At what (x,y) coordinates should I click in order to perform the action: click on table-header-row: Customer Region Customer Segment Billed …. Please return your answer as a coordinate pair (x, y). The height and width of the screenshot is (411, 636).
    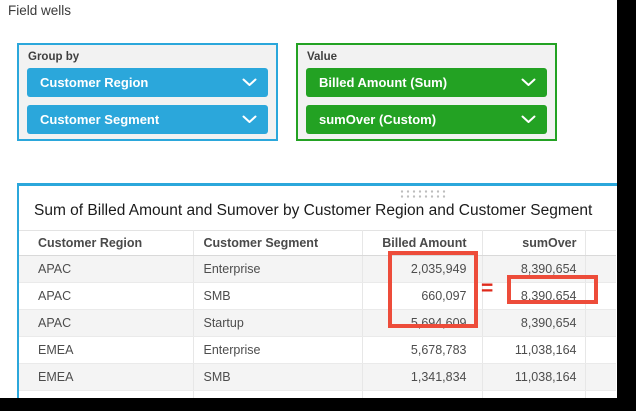
    Looking at the image, I should click on (317, 243).